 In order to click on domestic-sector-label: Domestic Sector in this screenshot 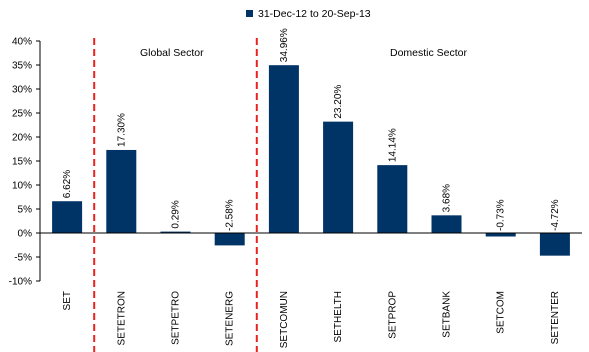, I will do `click(429, 53)`.